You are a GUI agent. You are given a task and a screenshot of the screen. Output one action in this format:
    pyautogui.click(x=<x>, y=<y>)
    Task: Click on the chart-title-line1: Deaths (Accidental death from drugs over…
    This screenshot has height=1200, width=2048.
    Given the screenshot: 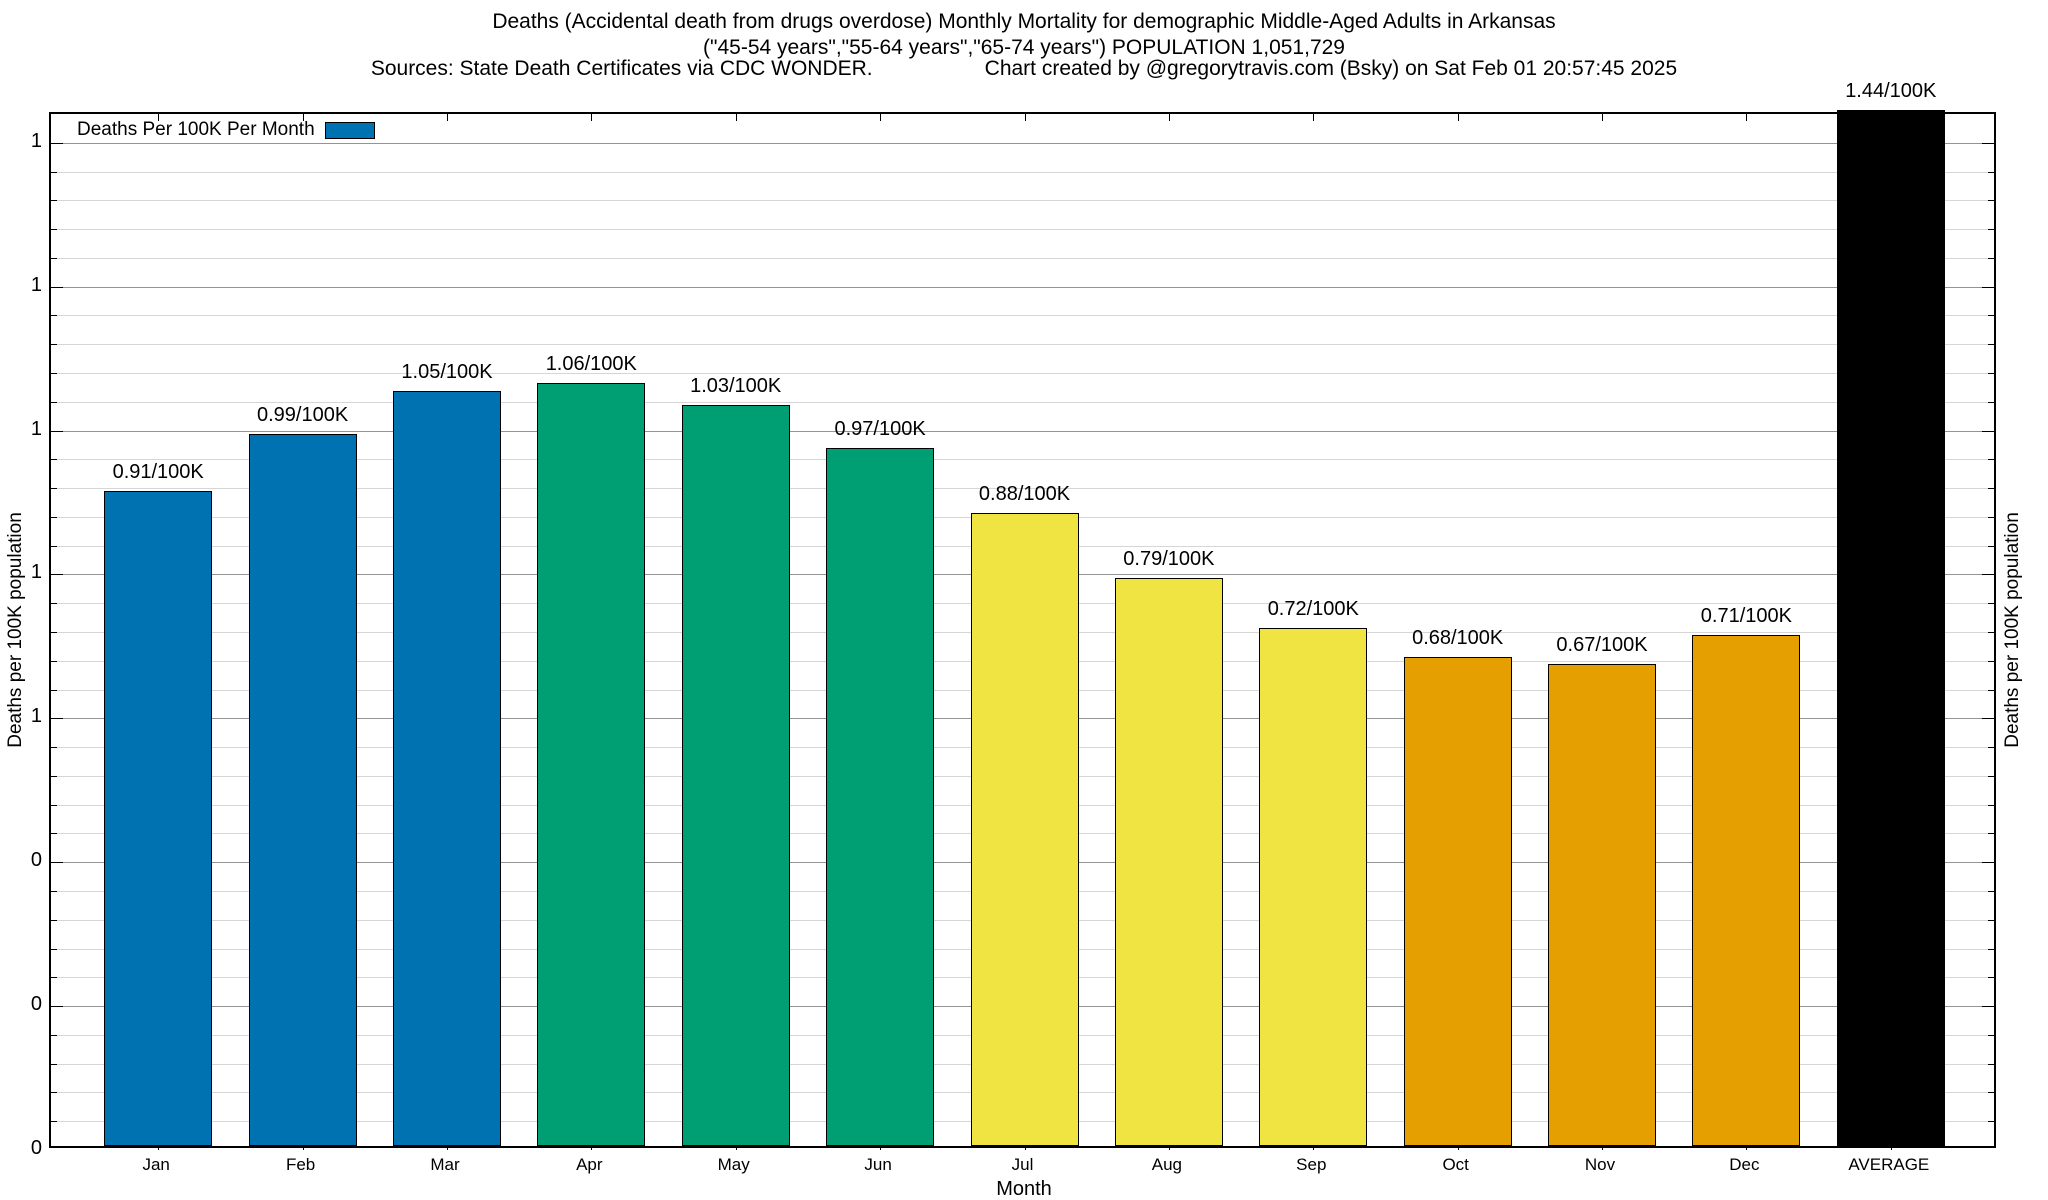 What is the action you would take?
    pyautogui.click(x=1024, y=21)
    